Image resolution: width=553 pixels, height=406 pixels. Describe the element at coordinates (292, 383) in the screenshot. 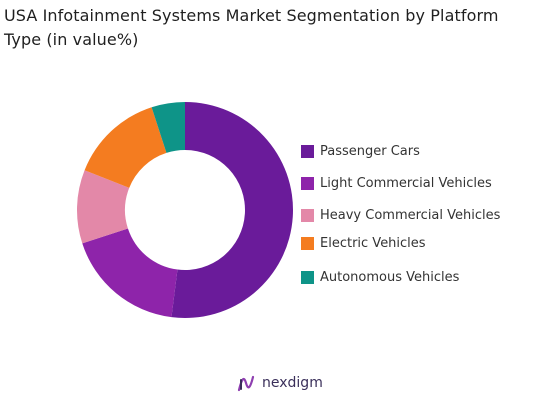

I see `brand-name: nexdigm` at that location.